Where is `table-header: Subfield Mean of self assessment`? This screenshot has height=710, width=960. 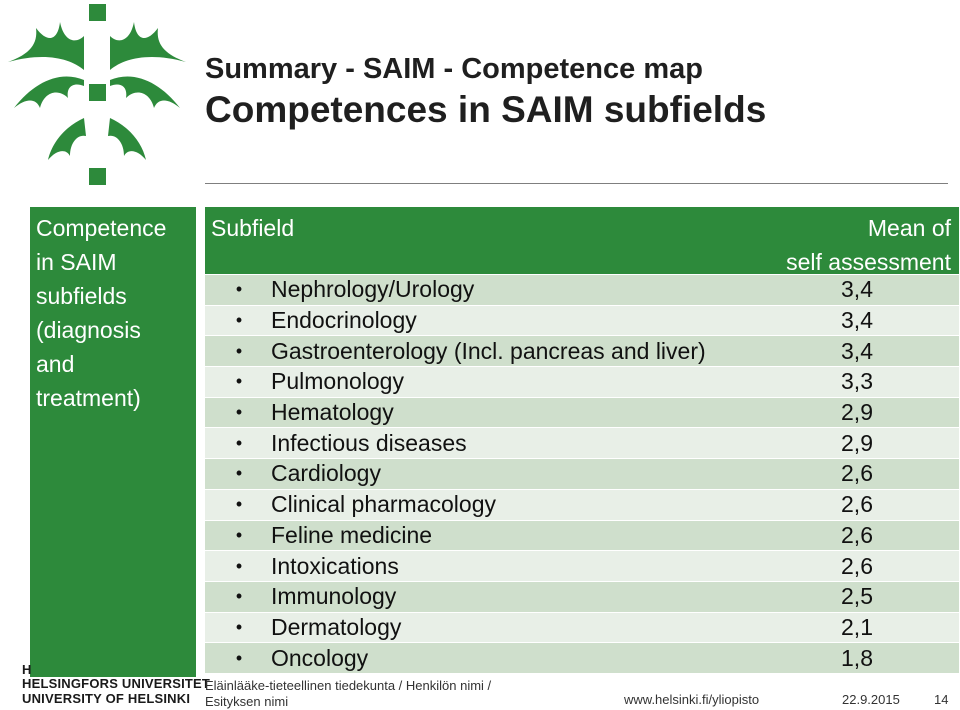 table-header: Subfield Mean of self assessment is located at coordinates (582, 241).